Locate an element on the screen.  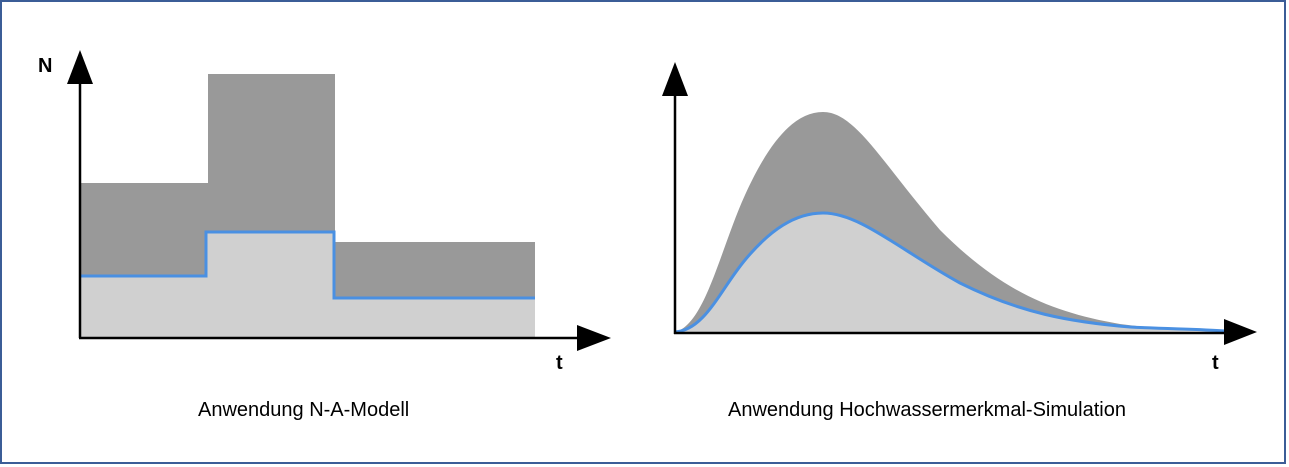
left-step-line is located at coordinates (307, 265).